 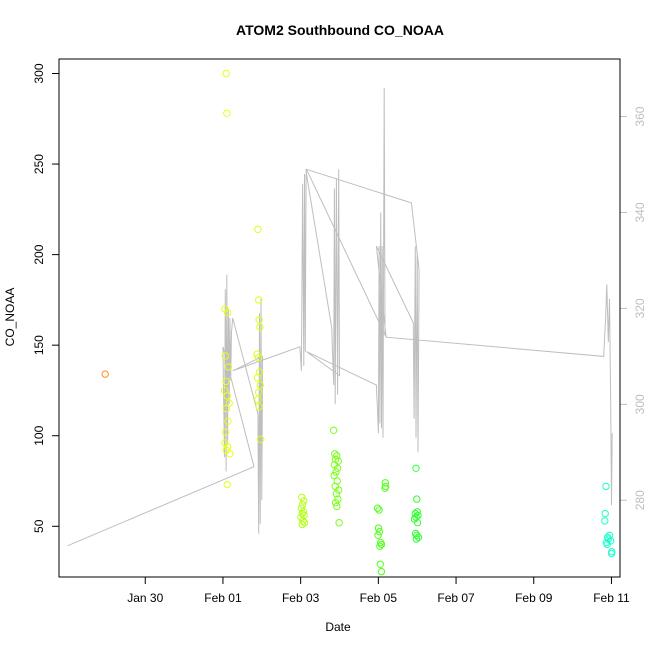 I want to click on y2-tick-label: 360, so click(x=640, y=116).